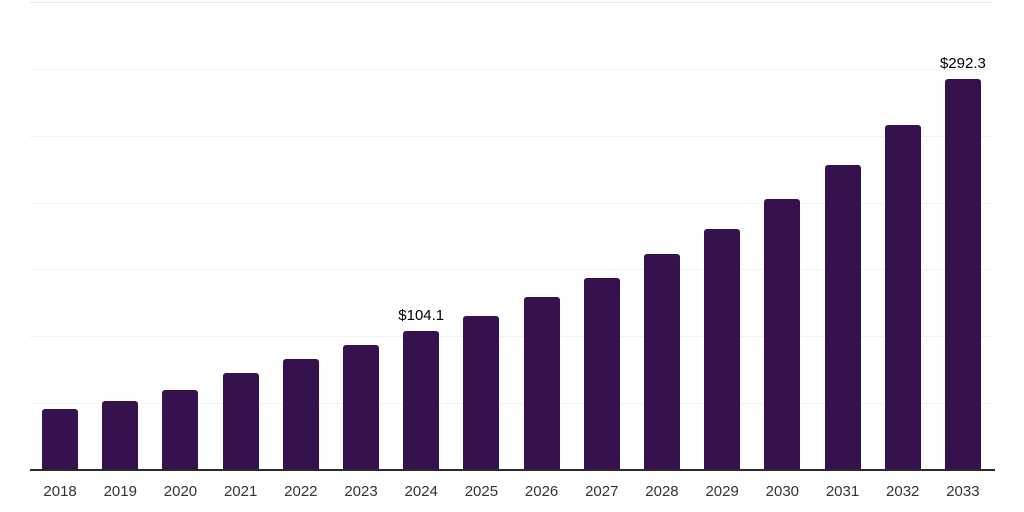  I want to click on x-tick-2019: 2019, so click(120, 491).